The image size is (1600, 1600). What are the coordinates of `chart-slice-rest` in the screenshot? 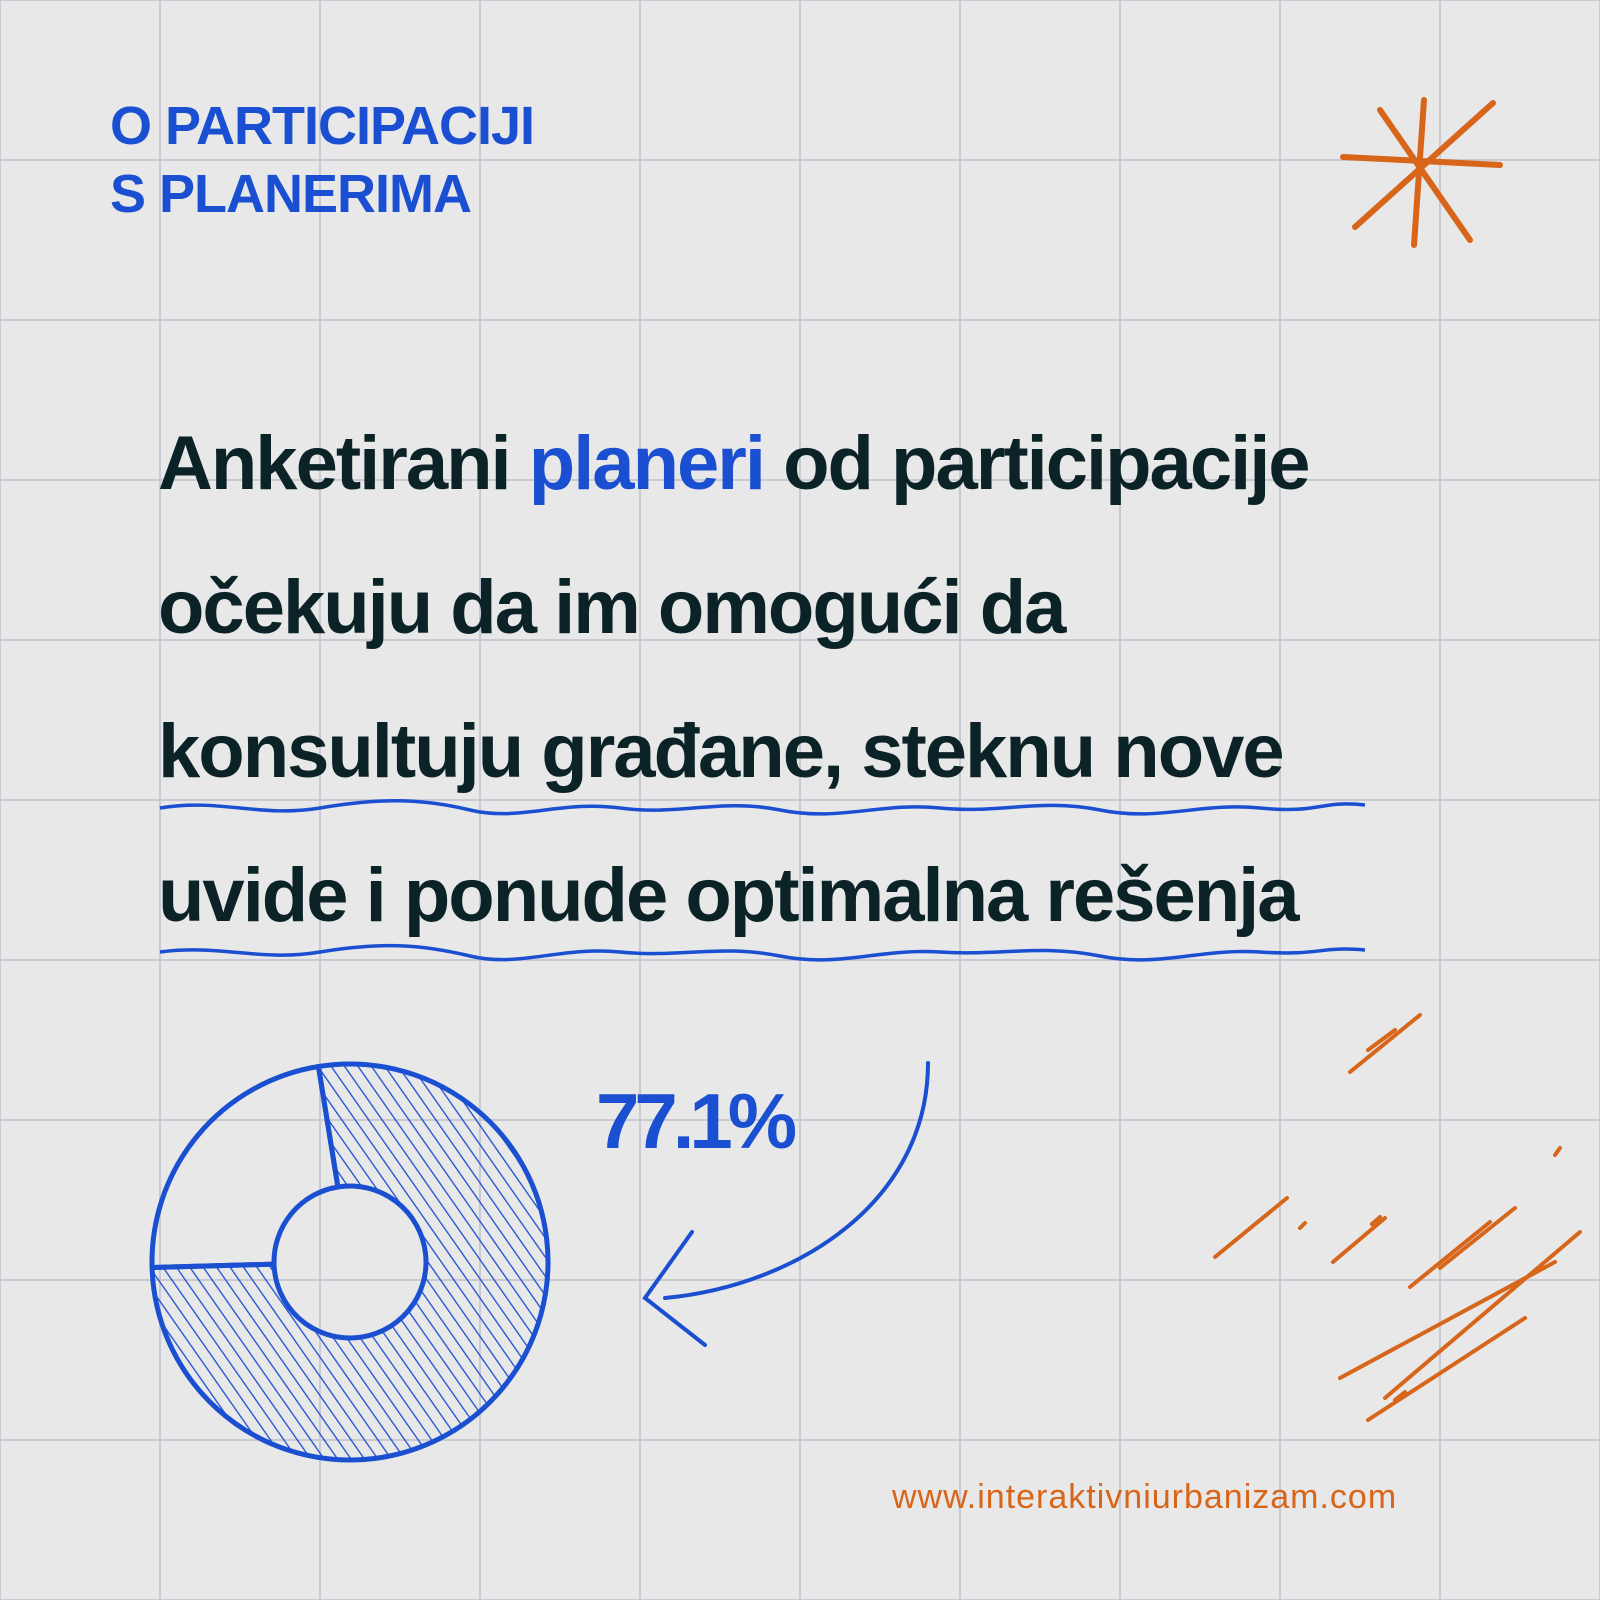 It's located at (245, 1167).